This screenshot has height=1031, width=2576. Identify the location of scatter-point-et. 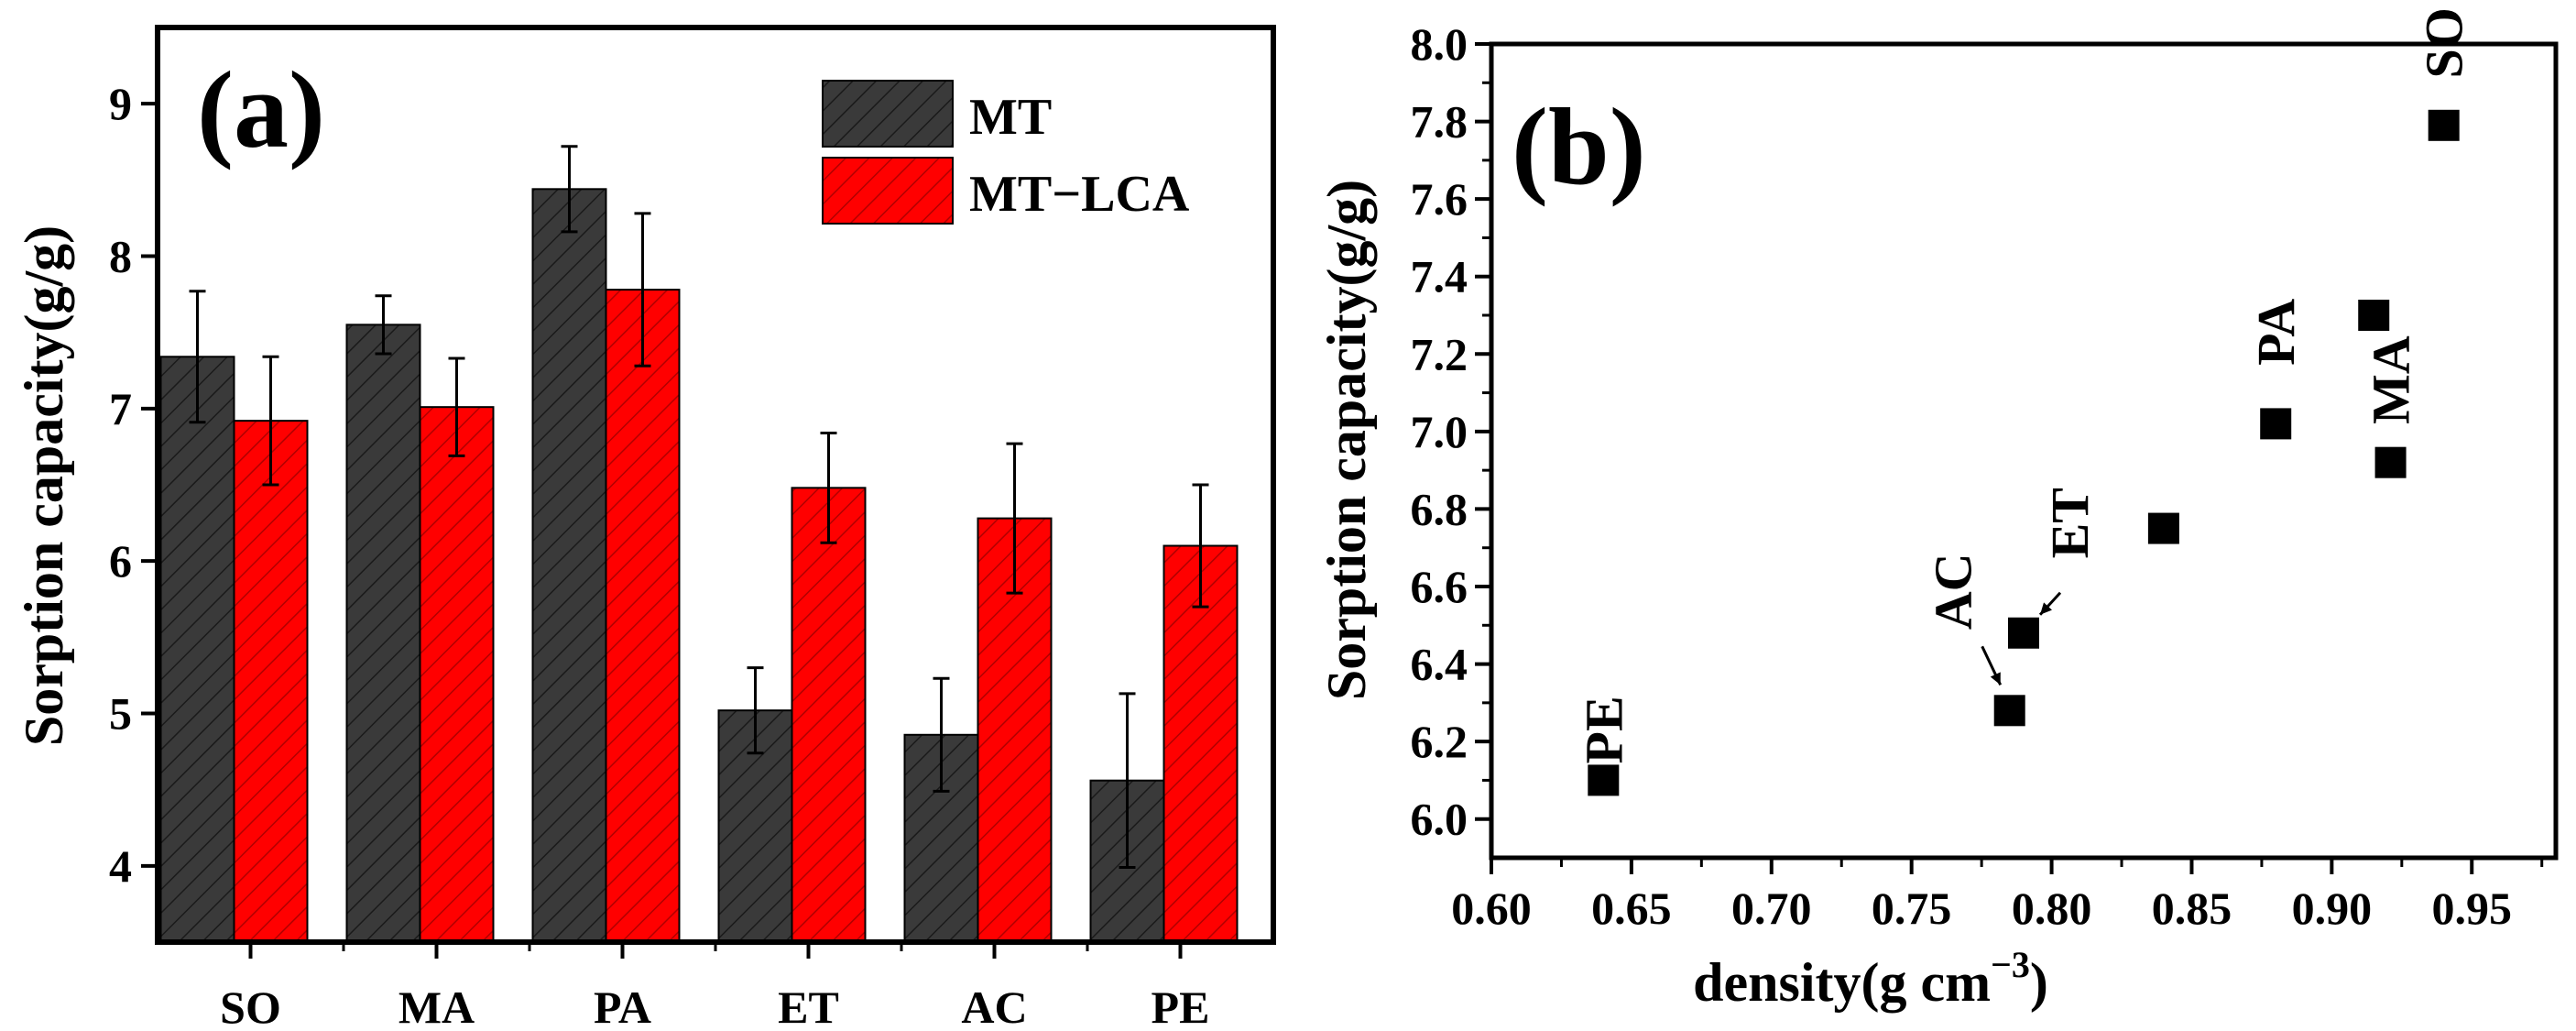
(2023, 633).